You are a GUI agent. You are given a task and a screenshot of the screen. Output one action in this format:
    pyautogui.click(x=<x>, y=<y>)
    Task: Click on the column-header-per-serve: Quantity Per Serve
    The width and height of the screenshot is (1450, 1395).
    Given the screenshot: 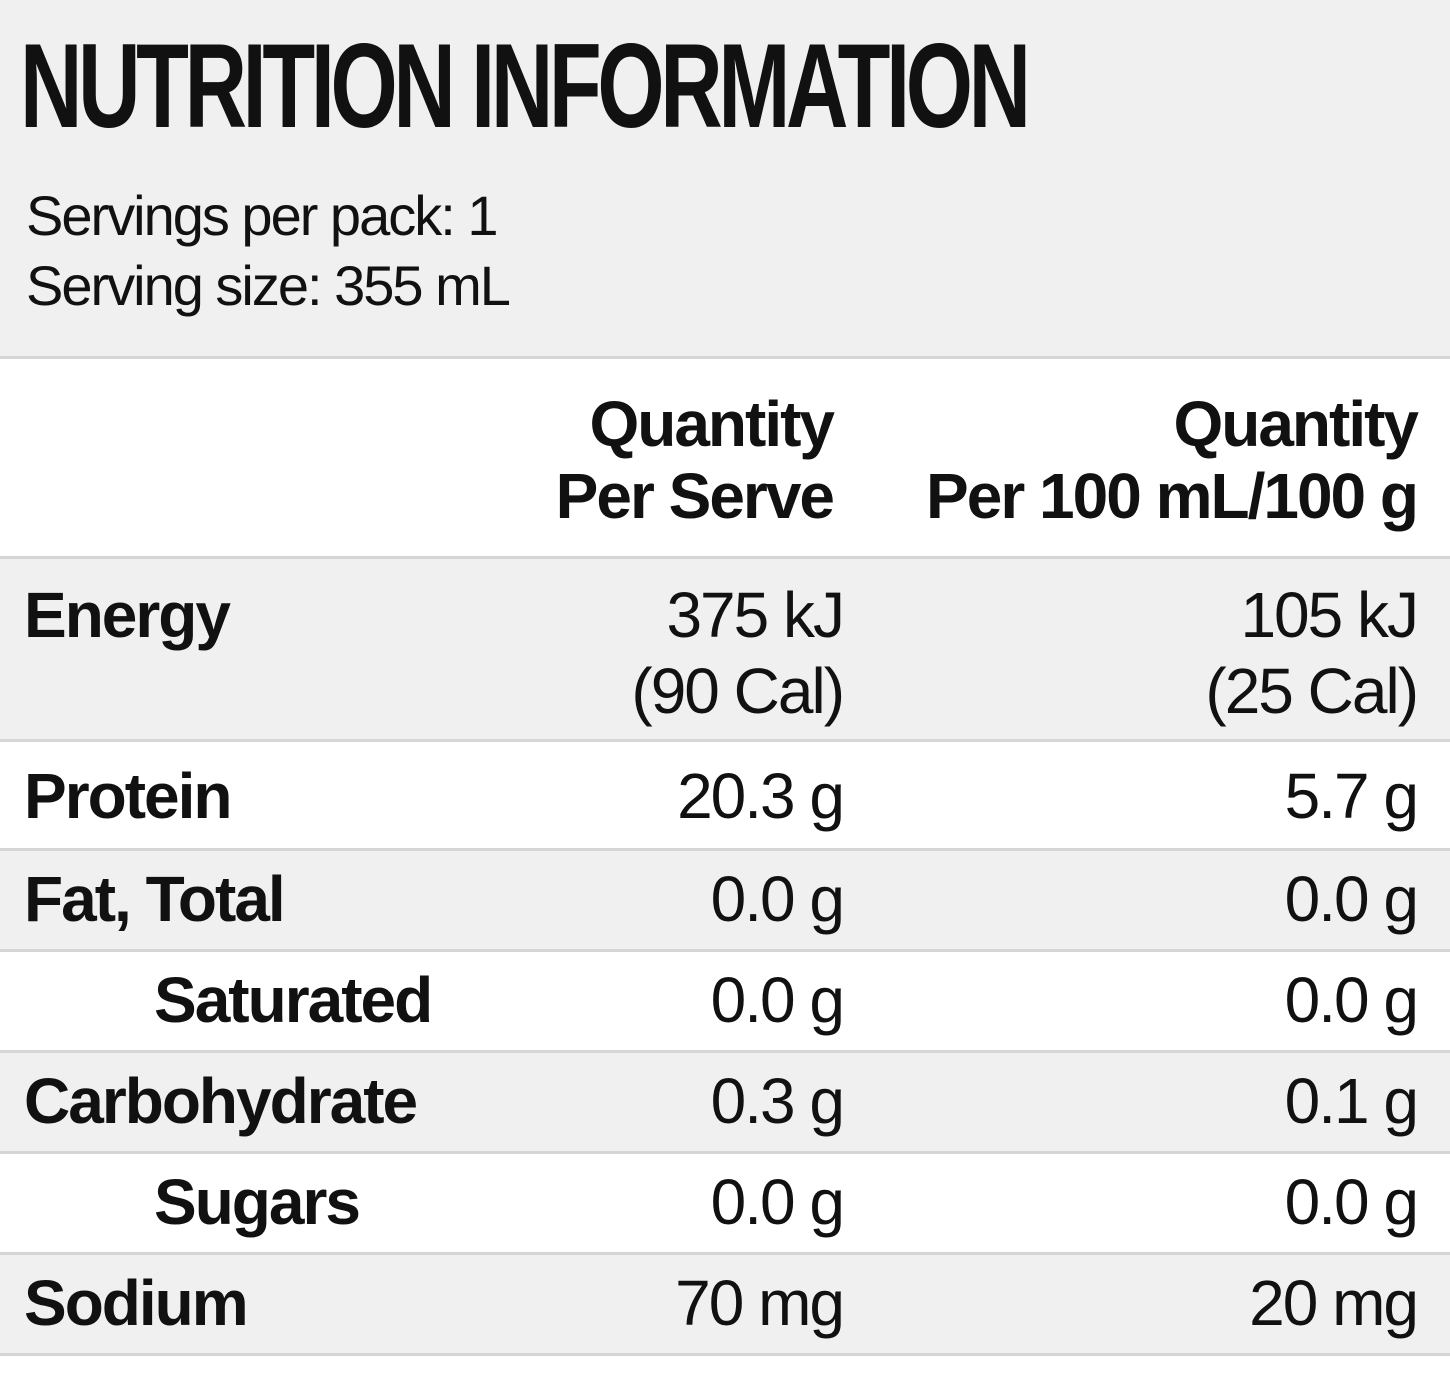 What is the action you would take?
    pyautogui.click(x=695, y=460)
    